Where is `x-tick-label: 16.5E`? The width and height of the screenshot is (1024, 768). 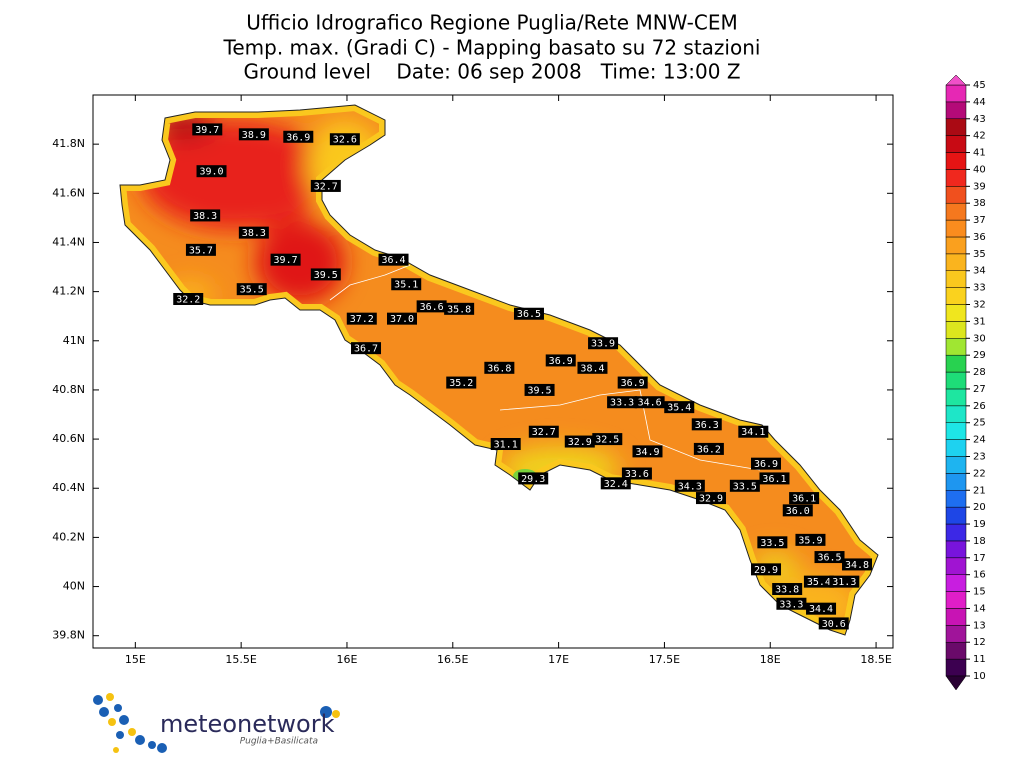 x-tick-label: 16.5E is located at coordinates (452, 659).